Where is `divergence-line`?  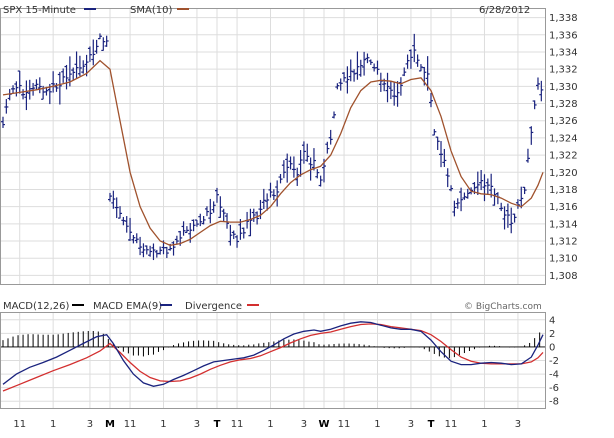 divergence-line is located at coordinates (273, 357).